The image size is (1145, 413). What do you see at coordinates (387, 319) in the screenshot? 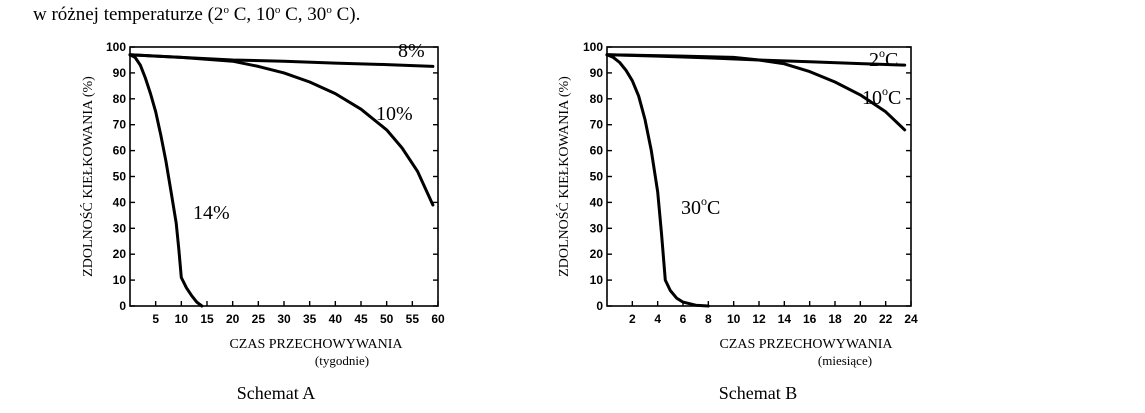
I see `x-tick-label: 50` at bounding box center [387, 319].